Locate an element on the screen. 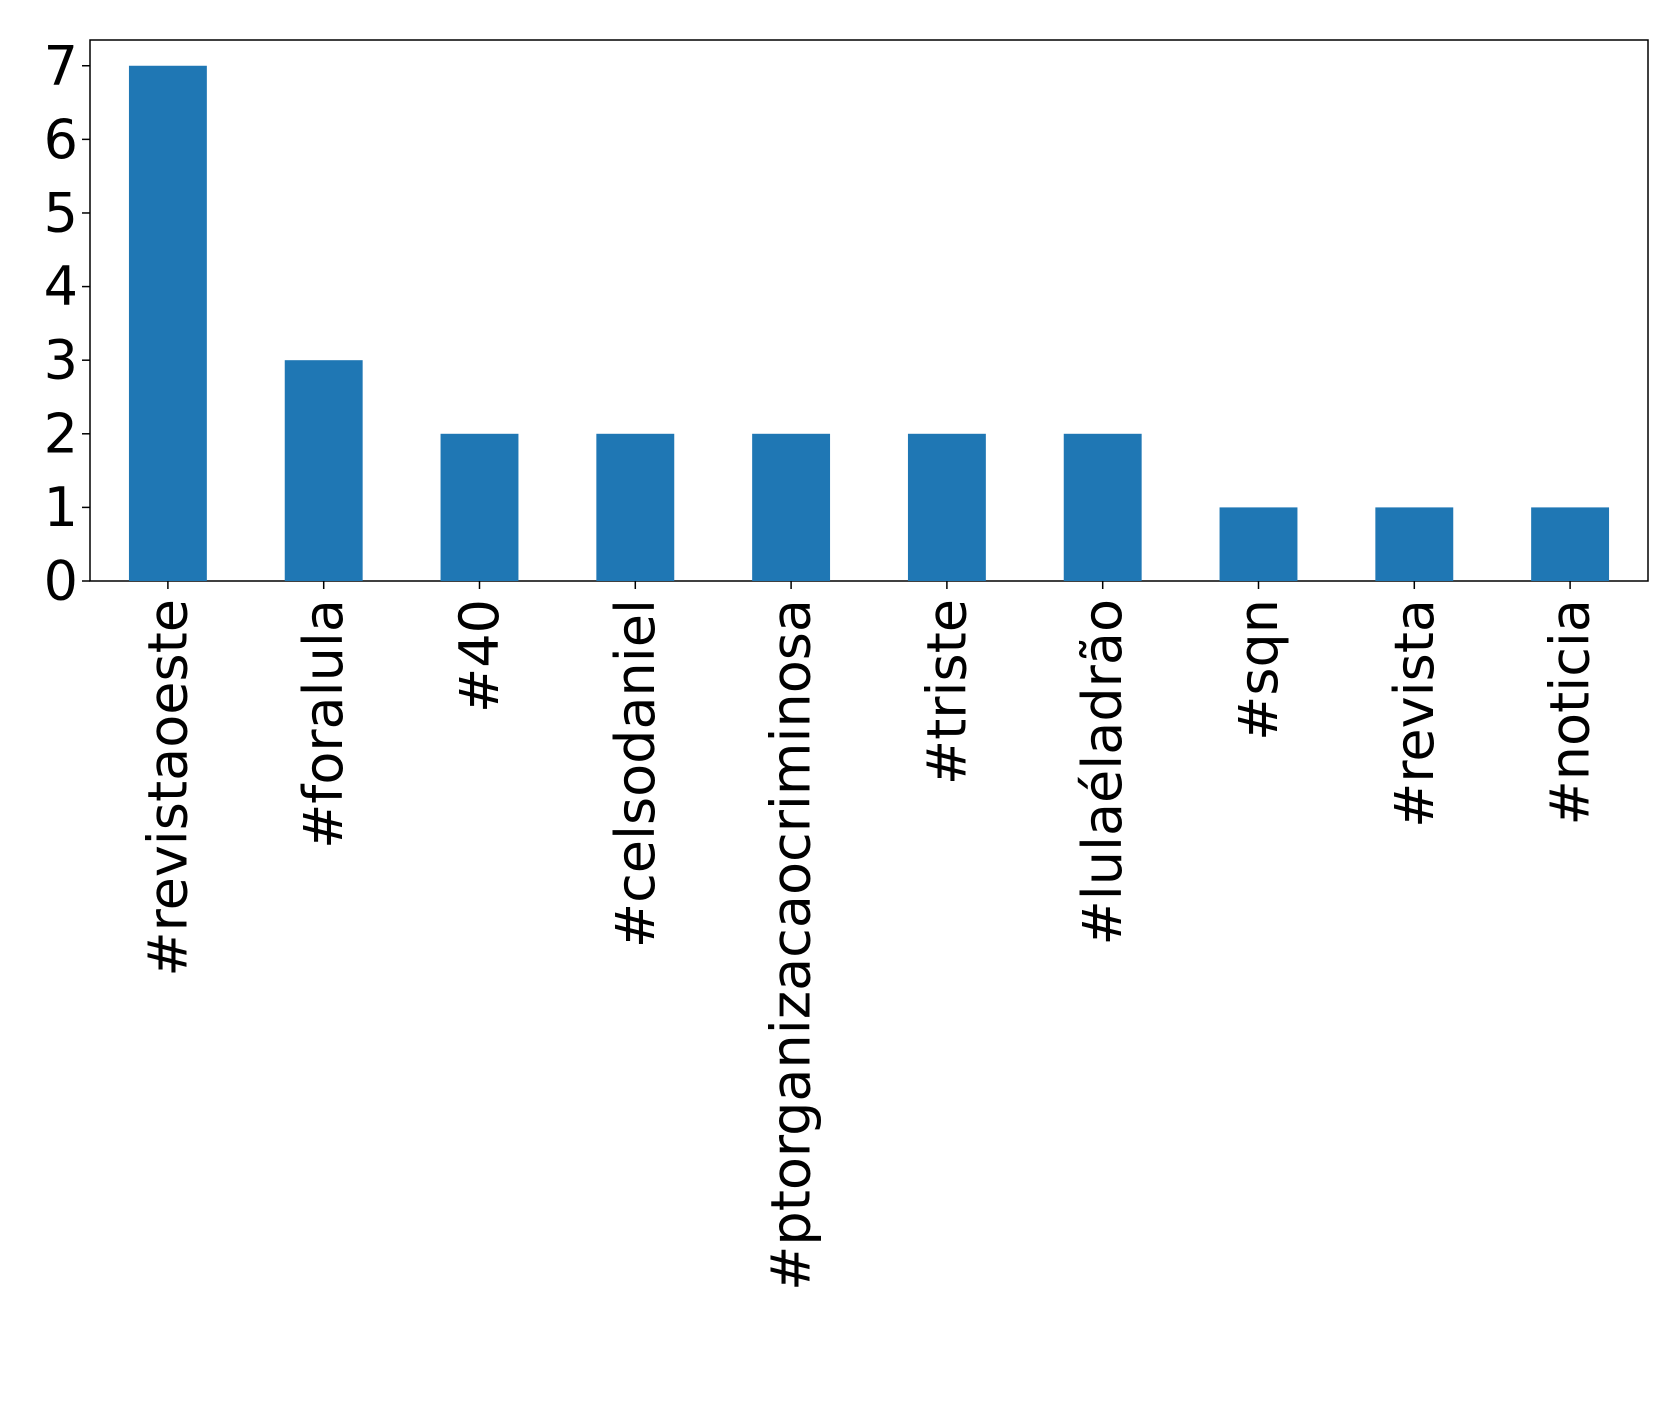 This screenshot has height=1428, width=1679. y-tick-label: 4 is located at coordinates (61, 286).